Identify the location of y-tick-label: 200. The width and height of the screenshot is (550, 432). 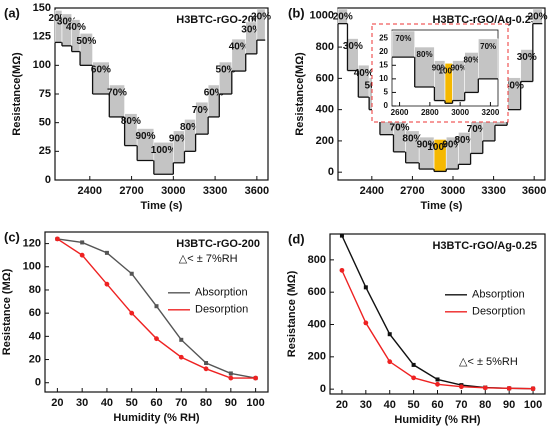
(325, 141).